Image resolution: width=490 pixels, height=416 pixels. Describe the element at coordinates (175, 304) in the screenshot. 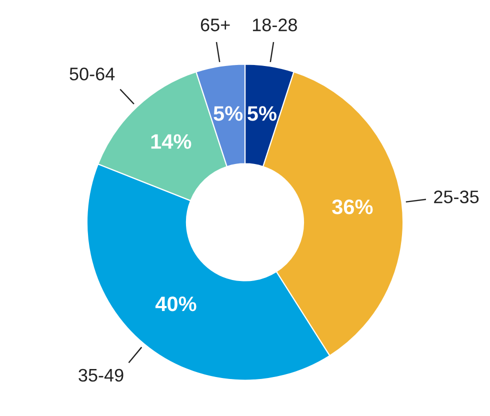

I see `data-label: 40%` at that location.